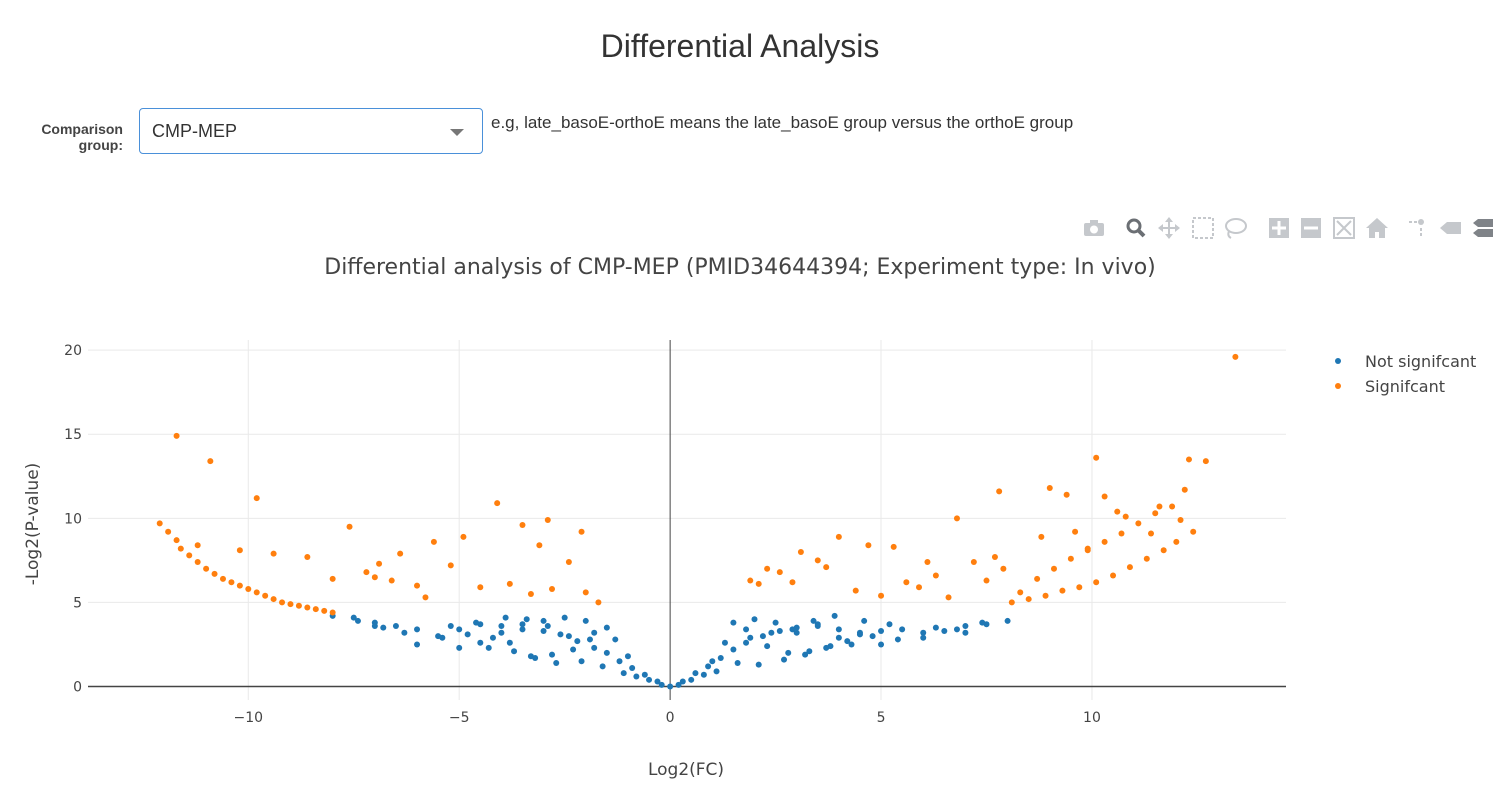  I want to click on chevron-down-icon, so click(457, 132).